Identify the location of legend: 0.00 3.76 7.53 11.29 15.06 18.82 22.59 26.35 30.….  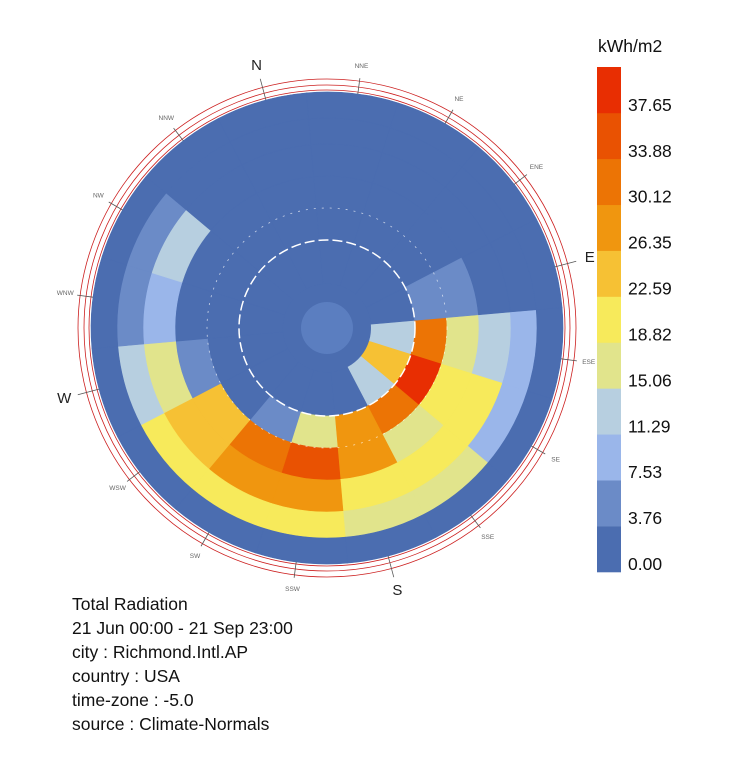
(634, 320).